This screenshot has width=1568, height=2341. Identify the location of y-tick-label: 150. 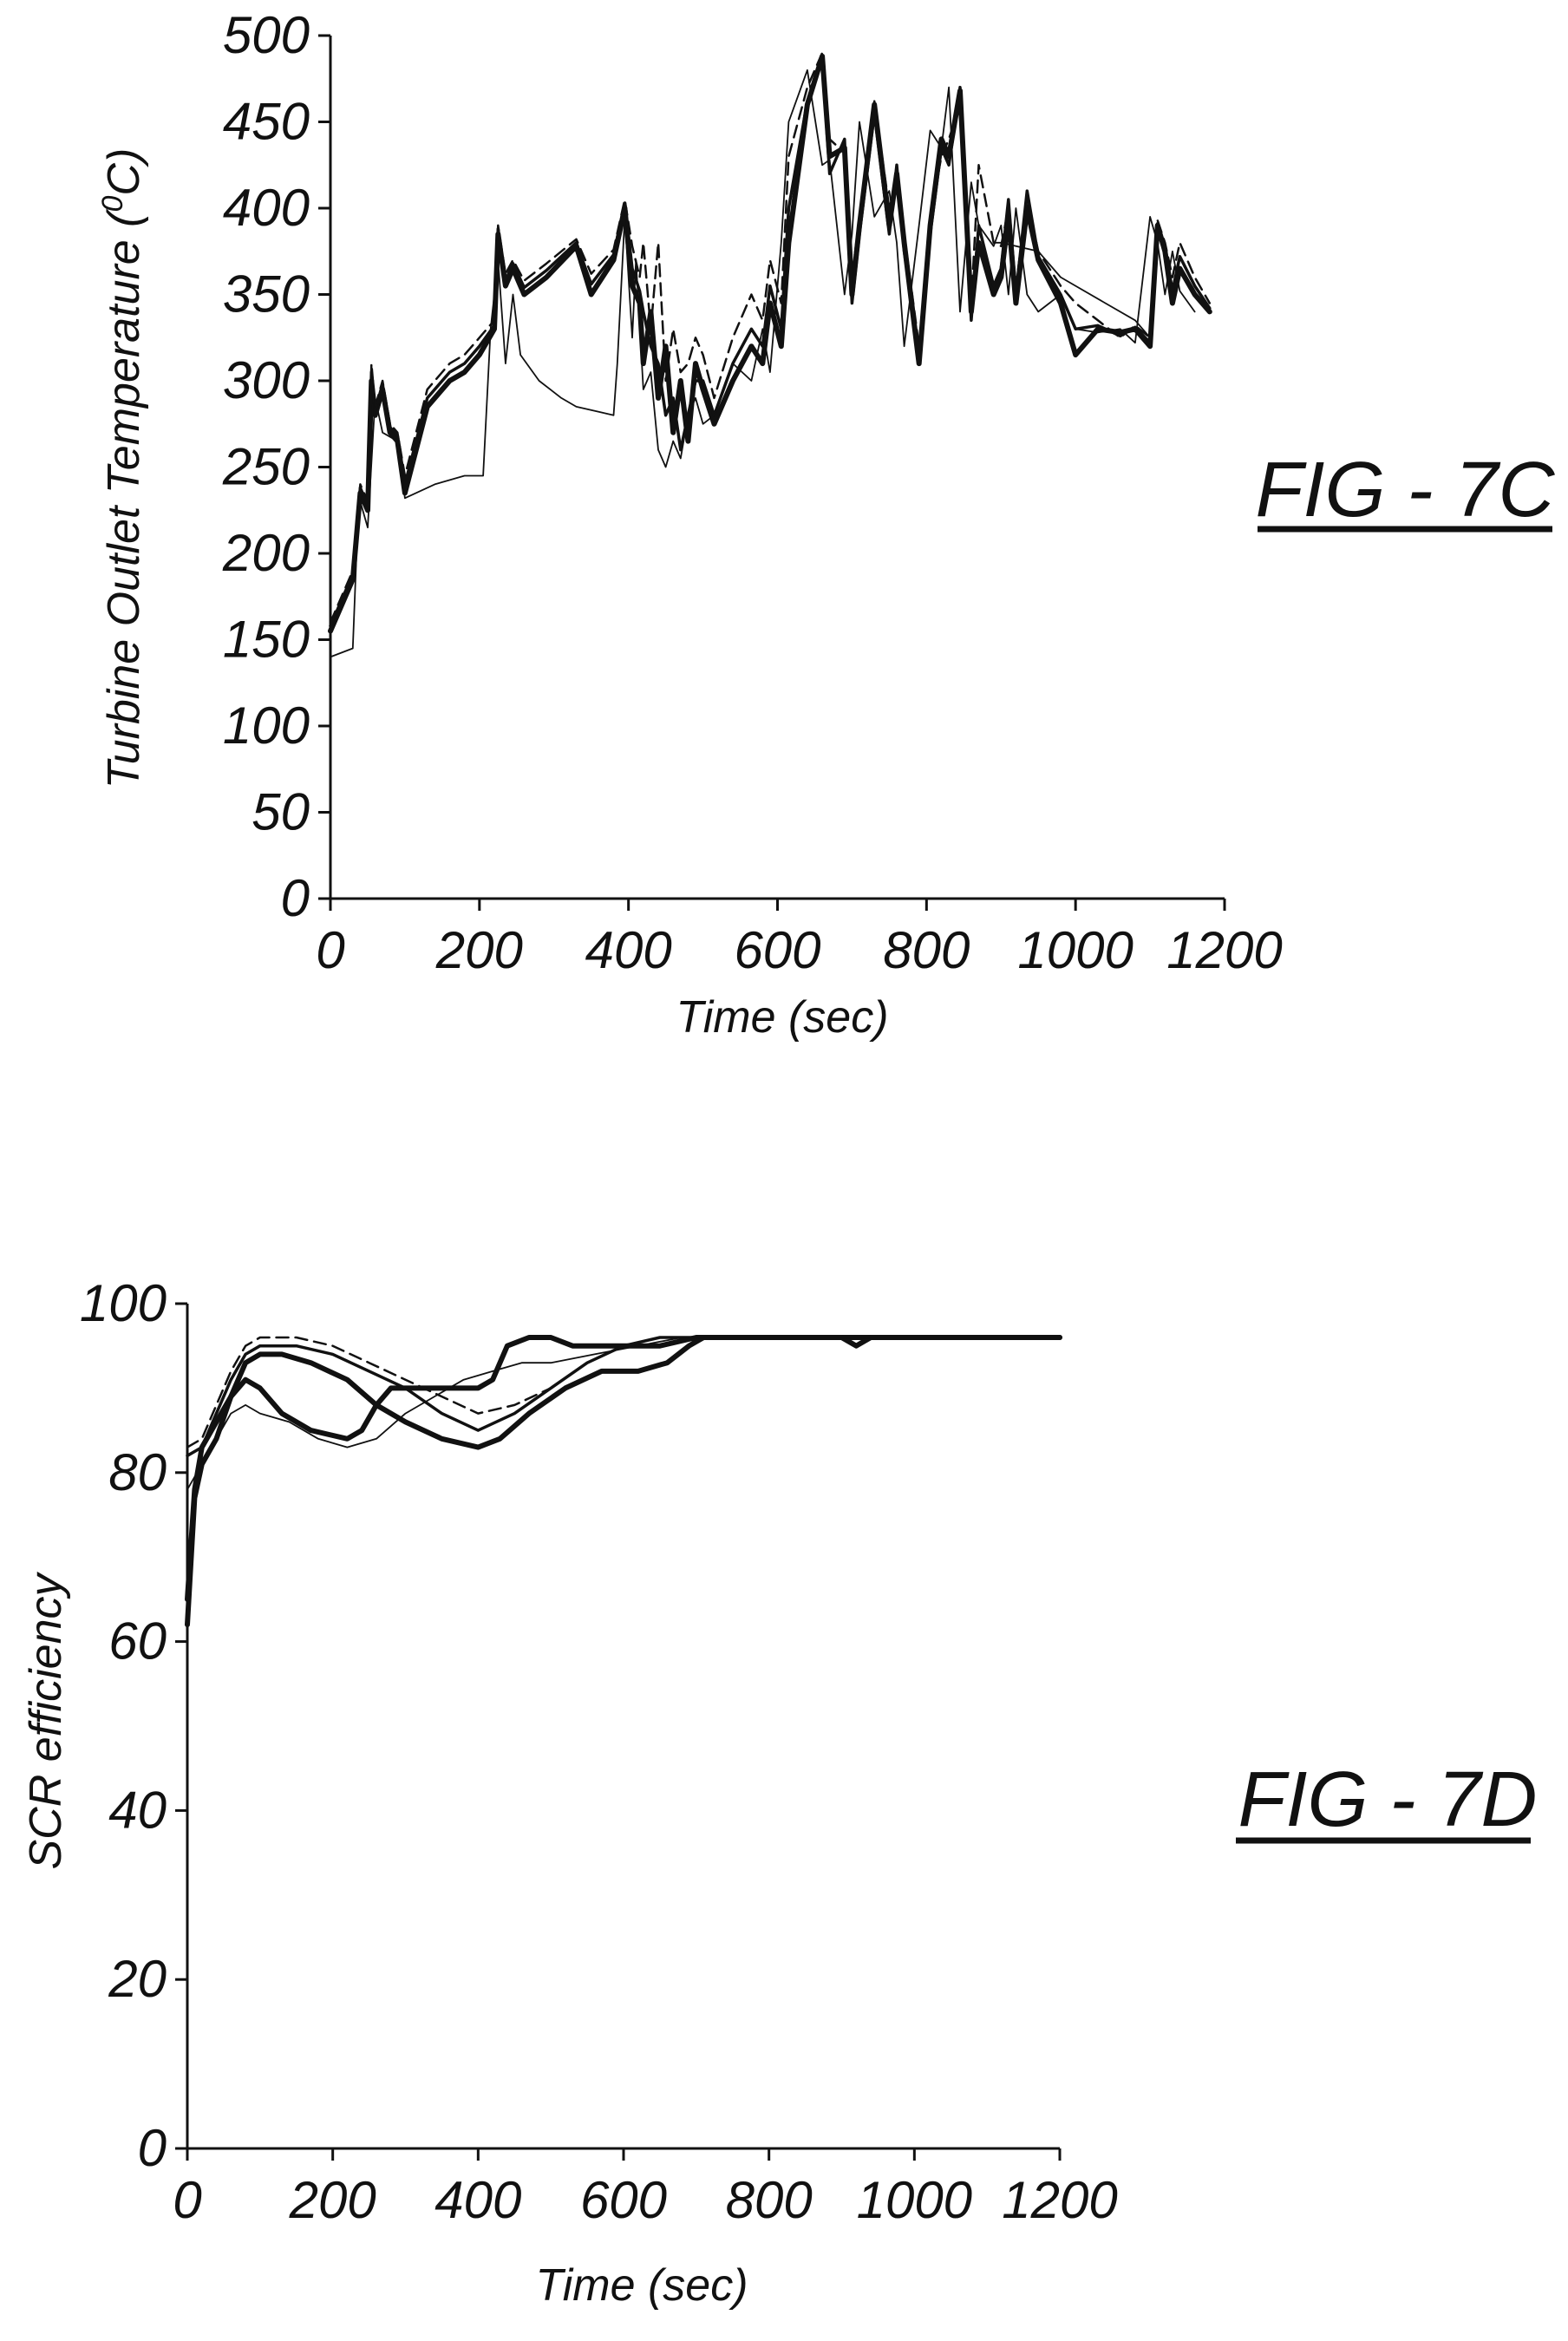
(266, 640).